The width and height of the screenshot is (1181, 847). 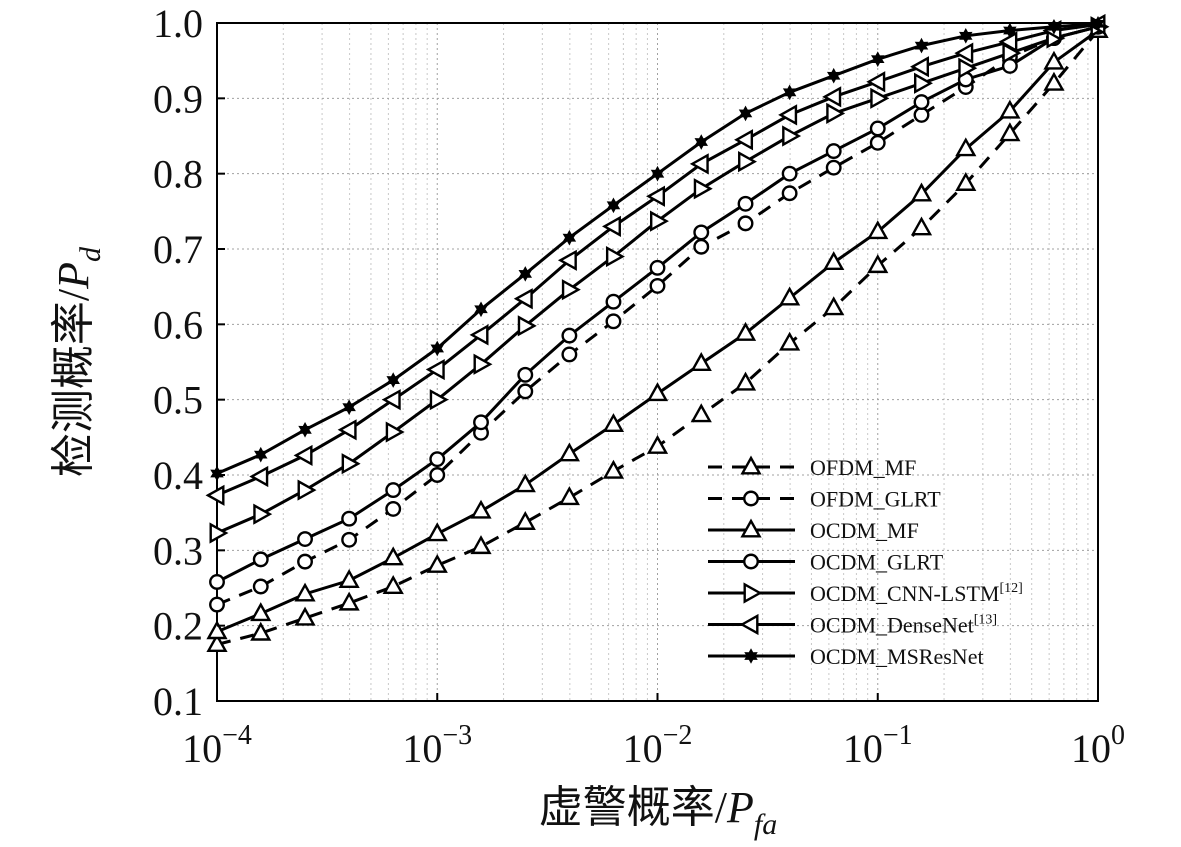 What do you see at coordinates (875, 499) in the screenshot?
I see `legend-label: OFDM_GLRT` at bounding box center [875, 499].